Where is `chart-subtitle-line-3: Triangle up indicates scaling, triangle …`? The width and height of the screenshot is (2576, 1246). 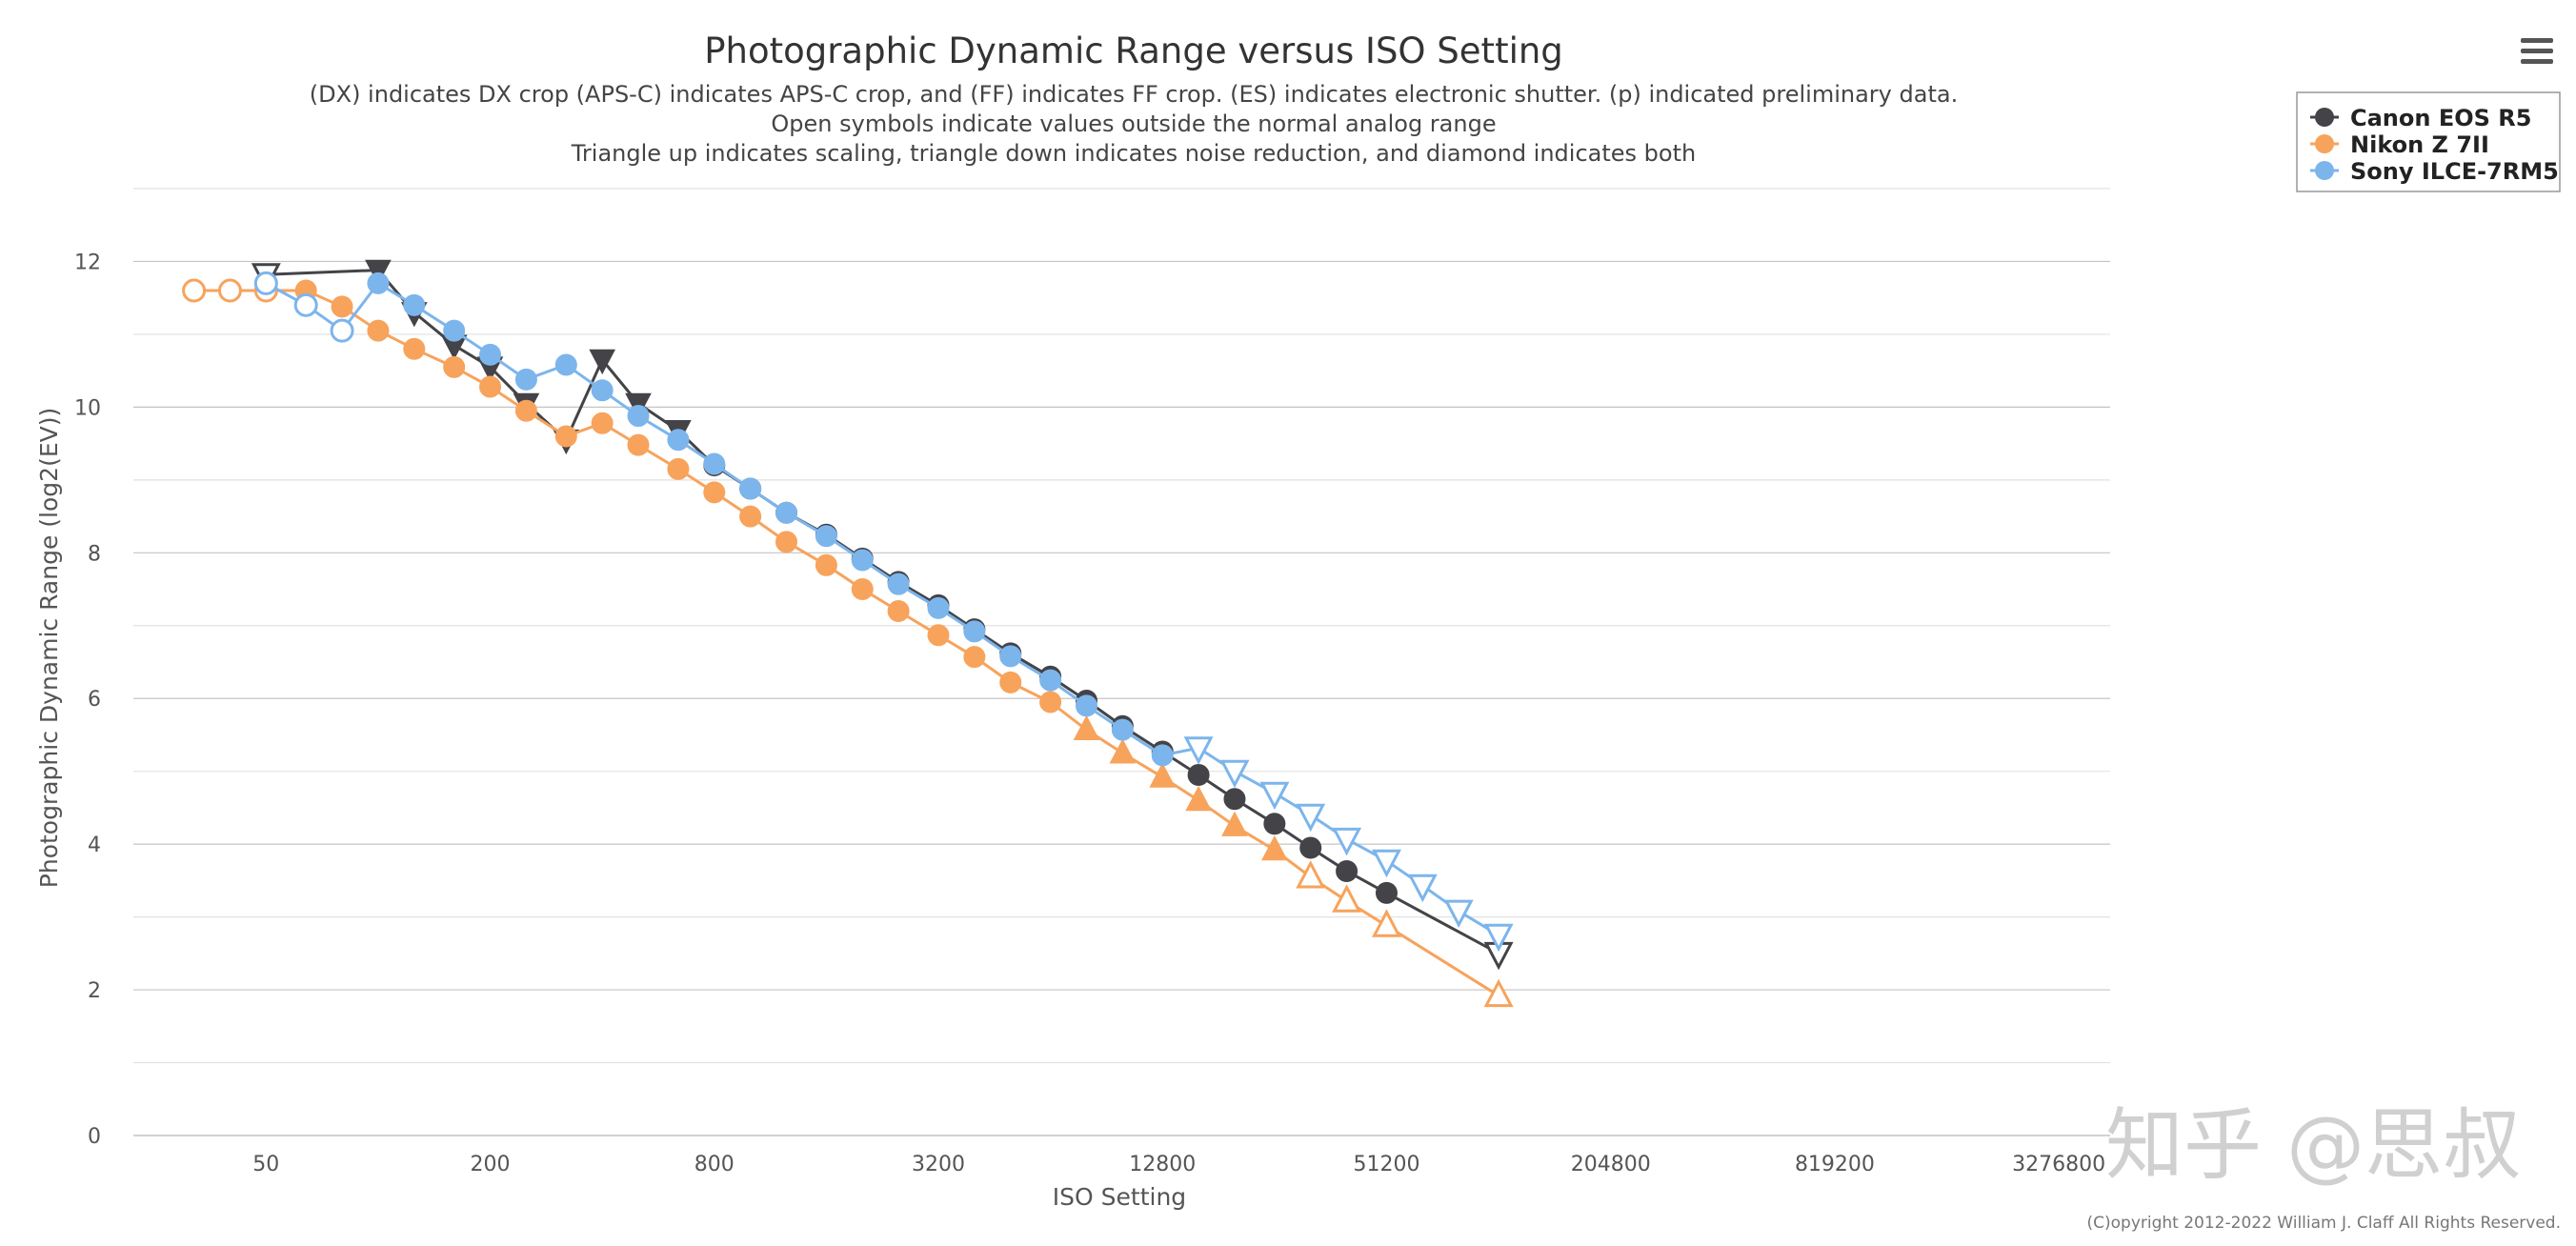
chart-subtitle-line-3: Triangle up indicates scaling, triangle … is located at coordinates (1134, 153).